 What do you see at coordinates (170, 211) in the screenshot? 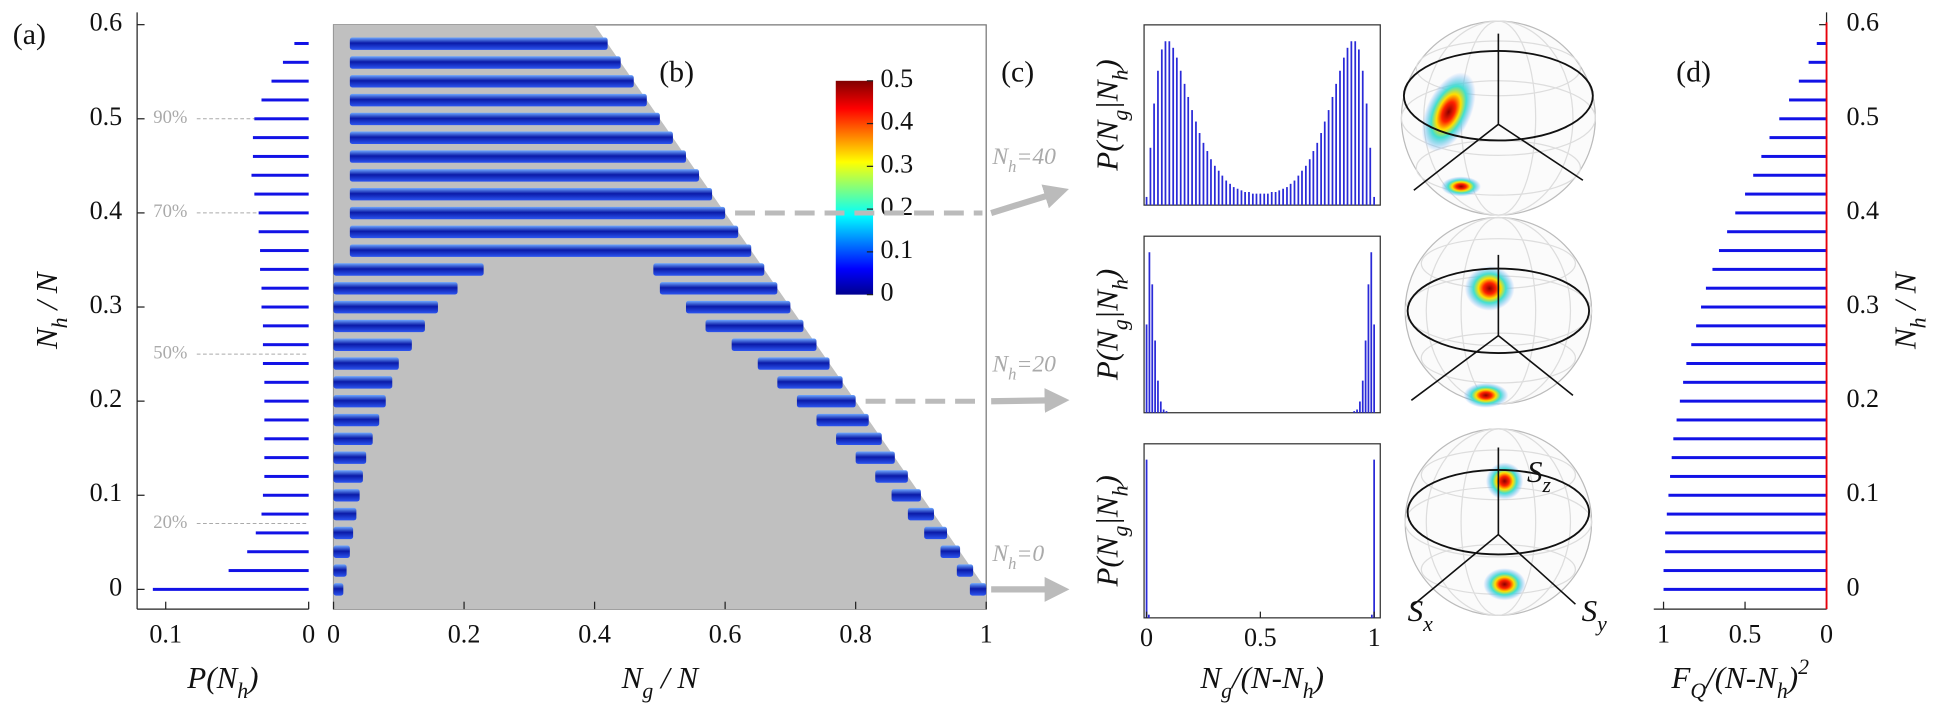
I see `annotation-label: 70%` at bounding box center [170, 211].